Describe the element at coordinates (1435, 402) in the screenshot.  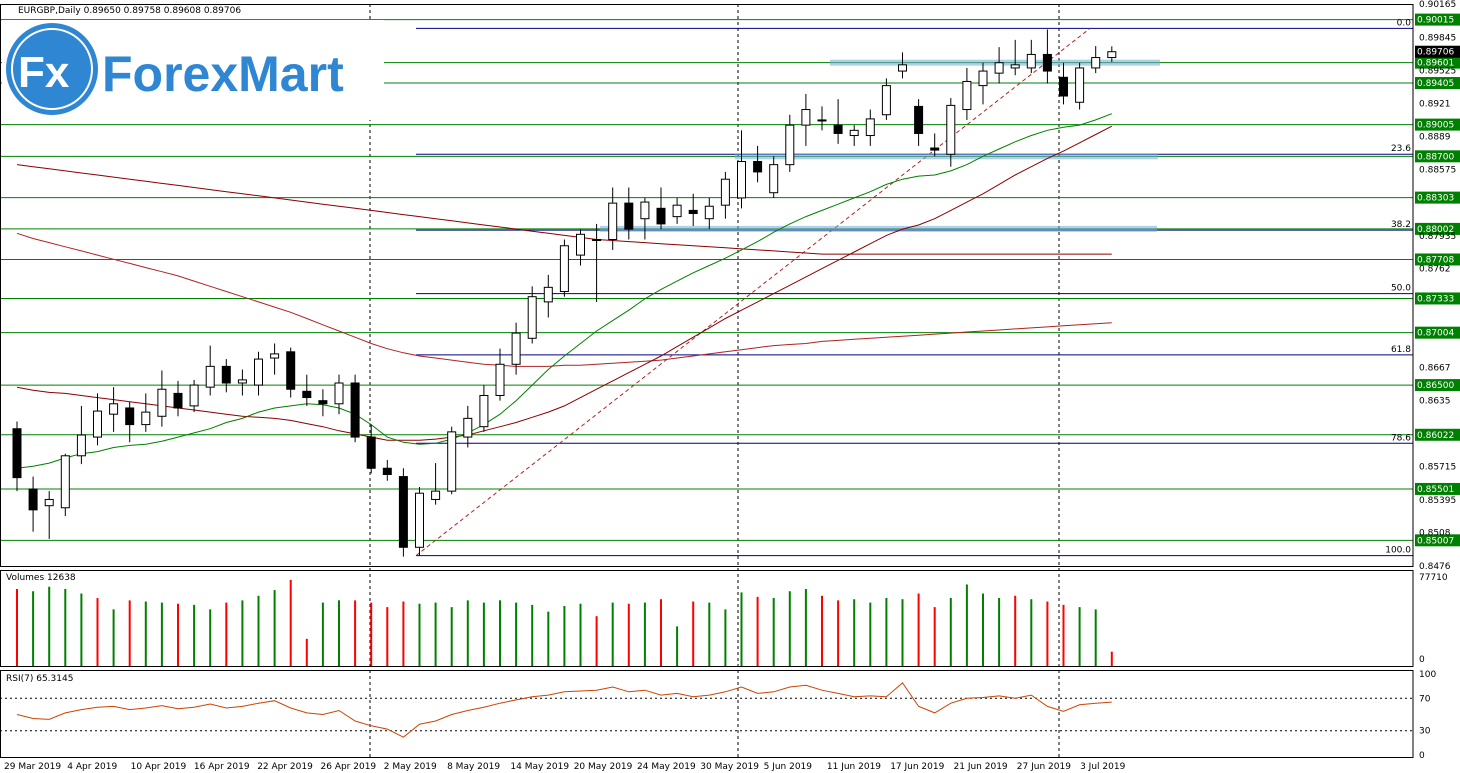
I see `price-tick-label: 0.8635` at that location.